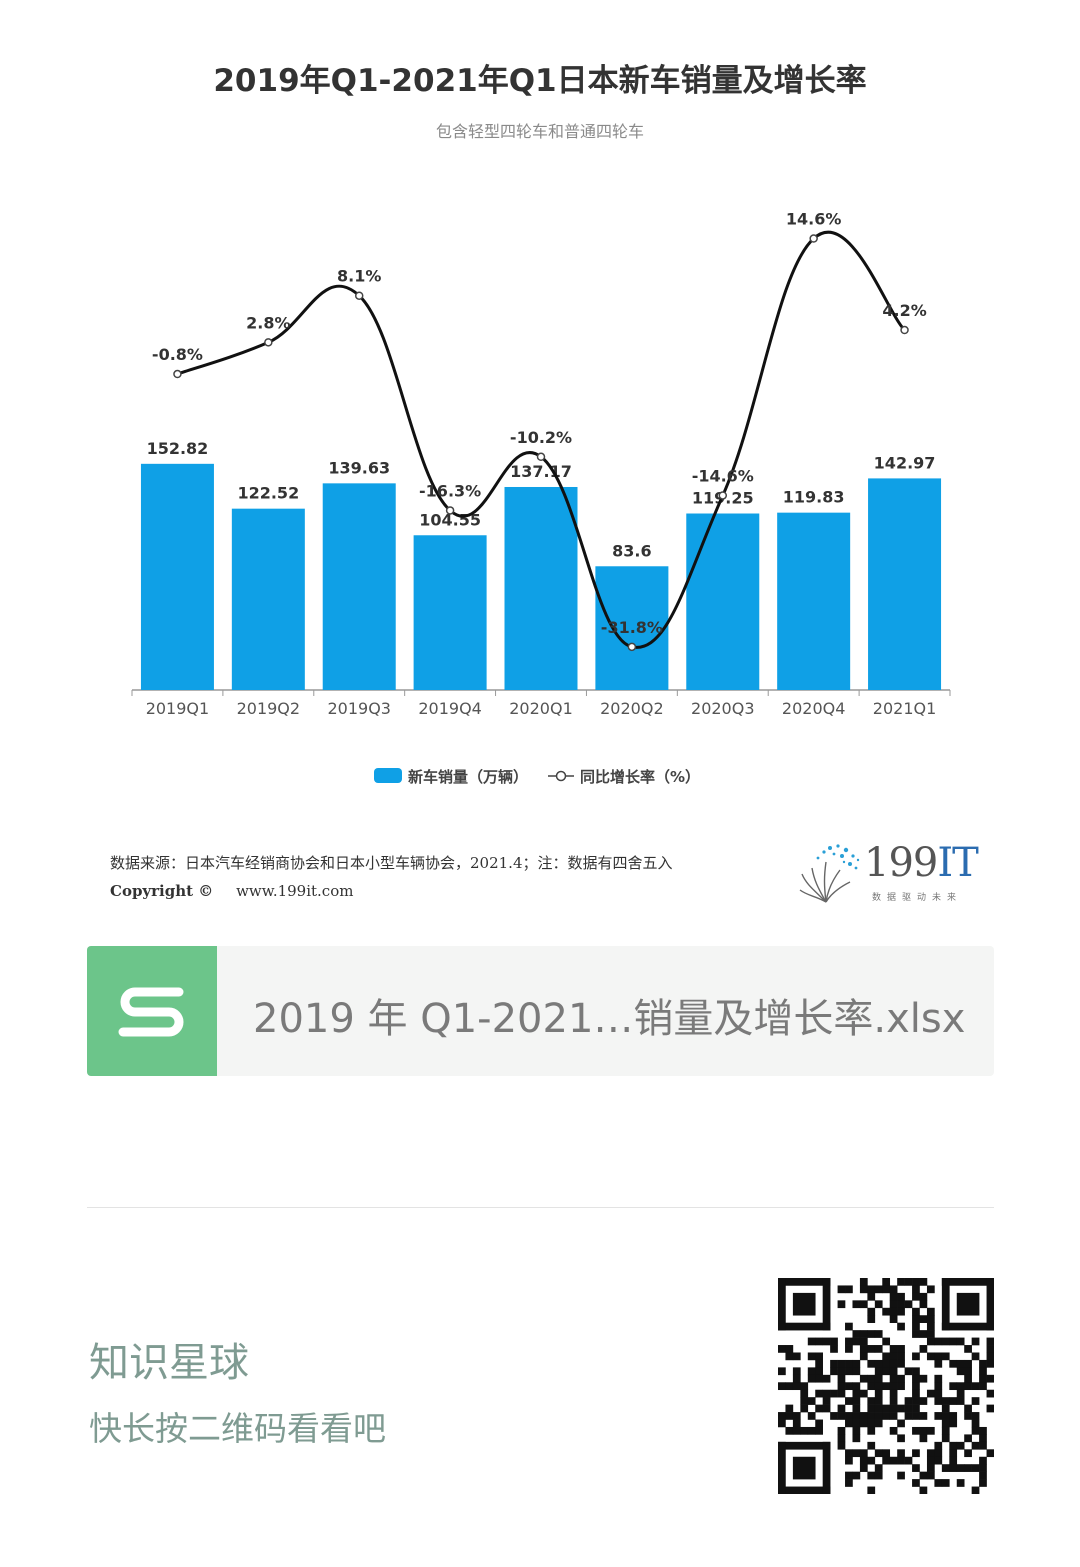 The height and width of the screenshot is (1567, 1080). What do you see at coordinates (231, 891) in the screenshot?
I see `chart-copyright: Copyright © www.199it.com` at bounding box center [231, 891].